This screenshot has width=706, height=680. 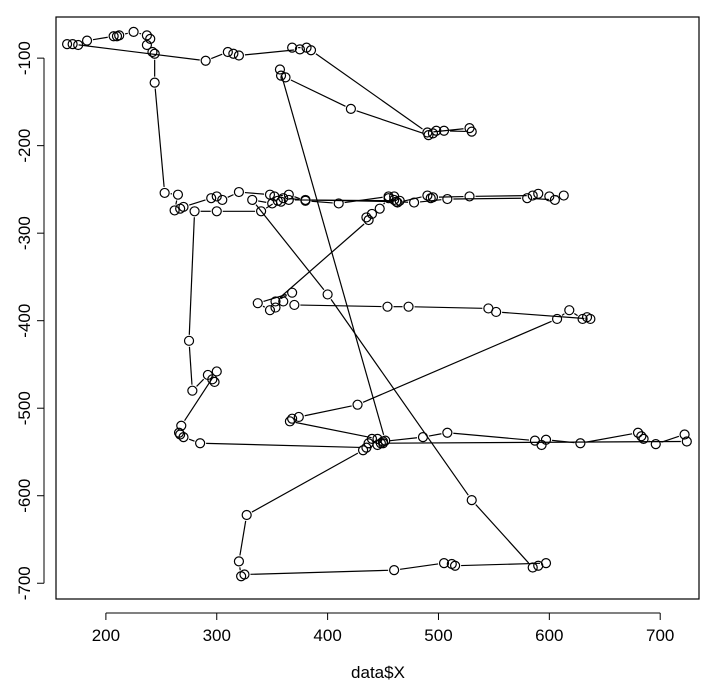 I want to click on x-tick-label: 500, so click(x=438, y=635).